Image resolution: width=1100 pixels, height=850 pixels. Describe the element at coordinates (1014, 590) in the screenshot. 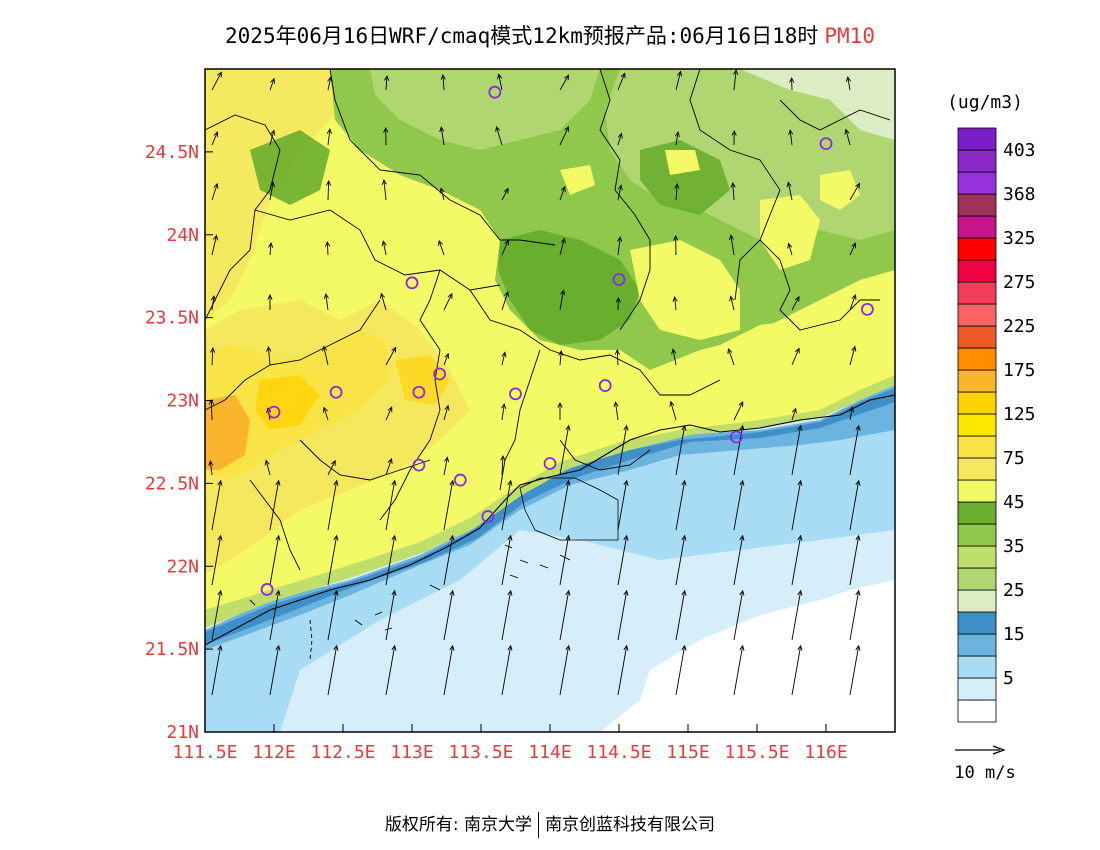

I see `colorbar-label: 25` at that location.